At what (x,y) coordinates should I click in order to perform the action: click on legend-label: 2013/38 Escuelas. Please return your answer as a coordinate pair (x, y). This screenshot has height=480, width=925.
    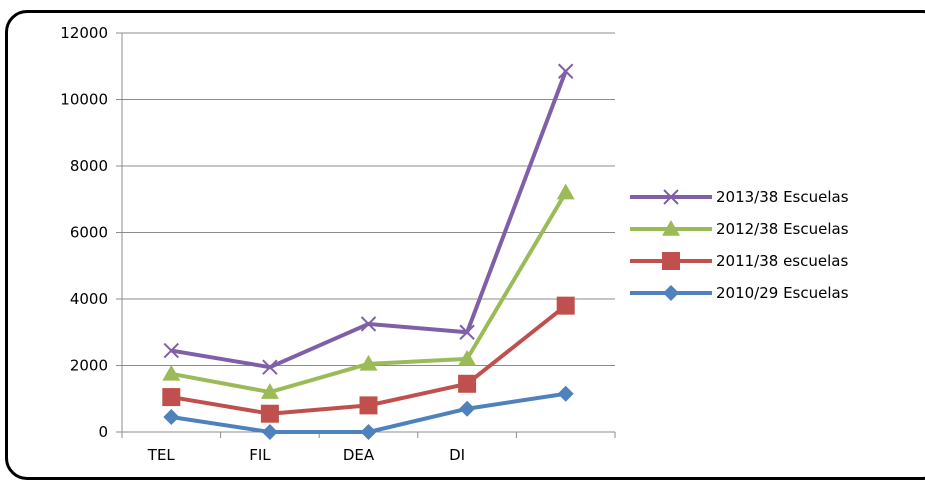
    Looking at the image, I should click on (782, 197).